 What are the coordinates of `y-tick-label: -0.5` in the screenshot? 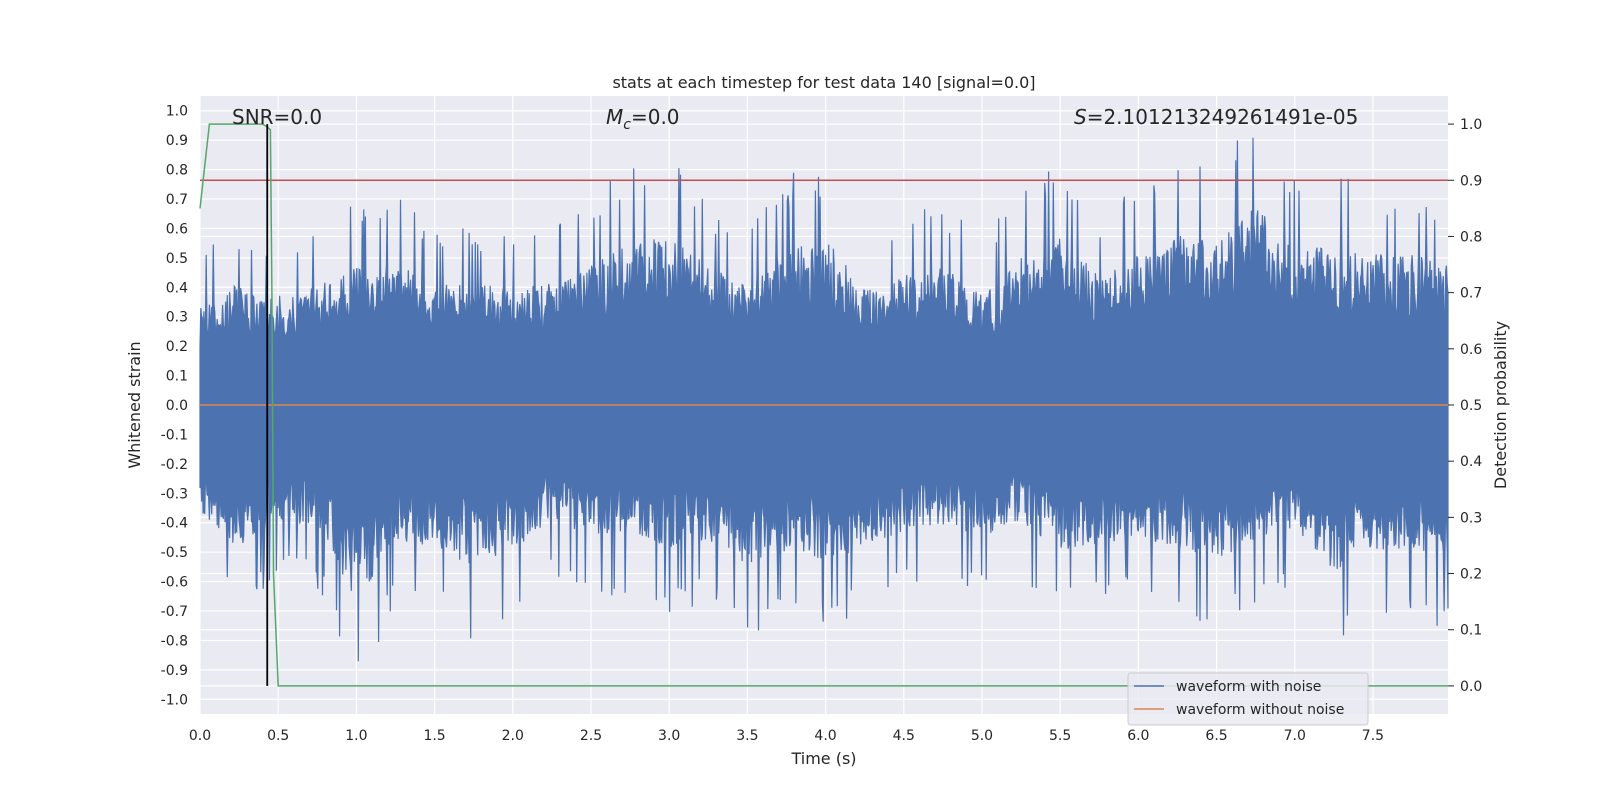 It's located at (174, 553).